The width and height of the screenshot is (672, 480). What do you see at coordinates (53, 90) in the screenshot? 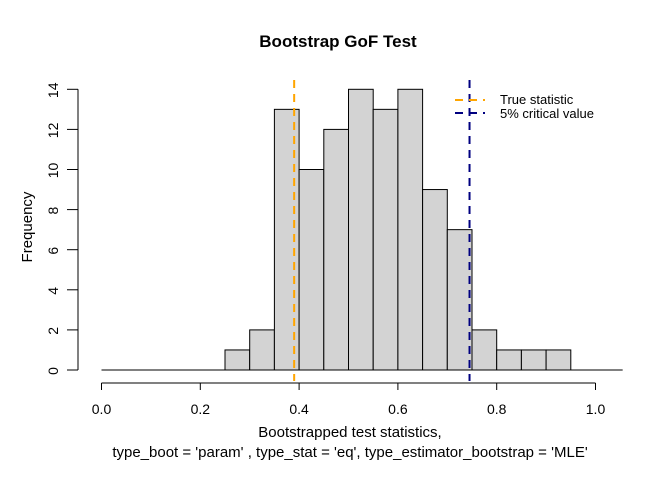
I see `svg-text: 14` at bounding box center [53, 90].